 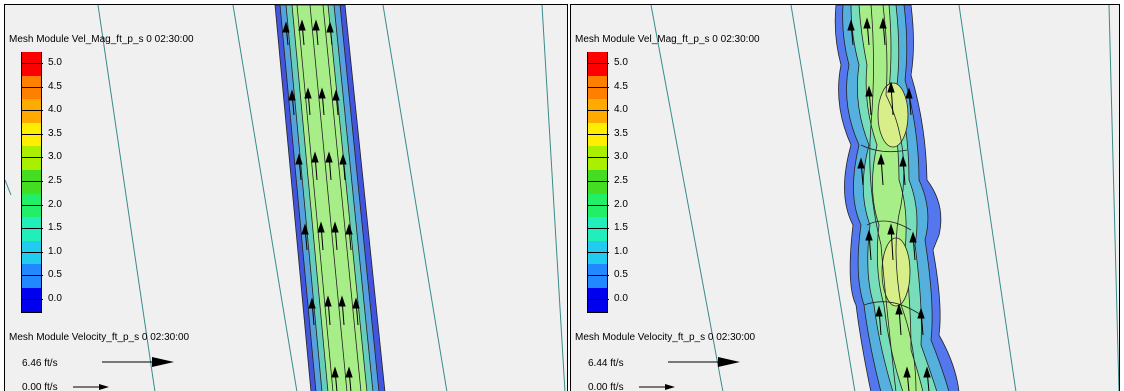 What do you see at coordinates (665, 337) in the screenshot?
I see `right-velocity-title: Mesh Module Velocity_ft_p_s 0 02:30:00` at bounding box center [665, 337].